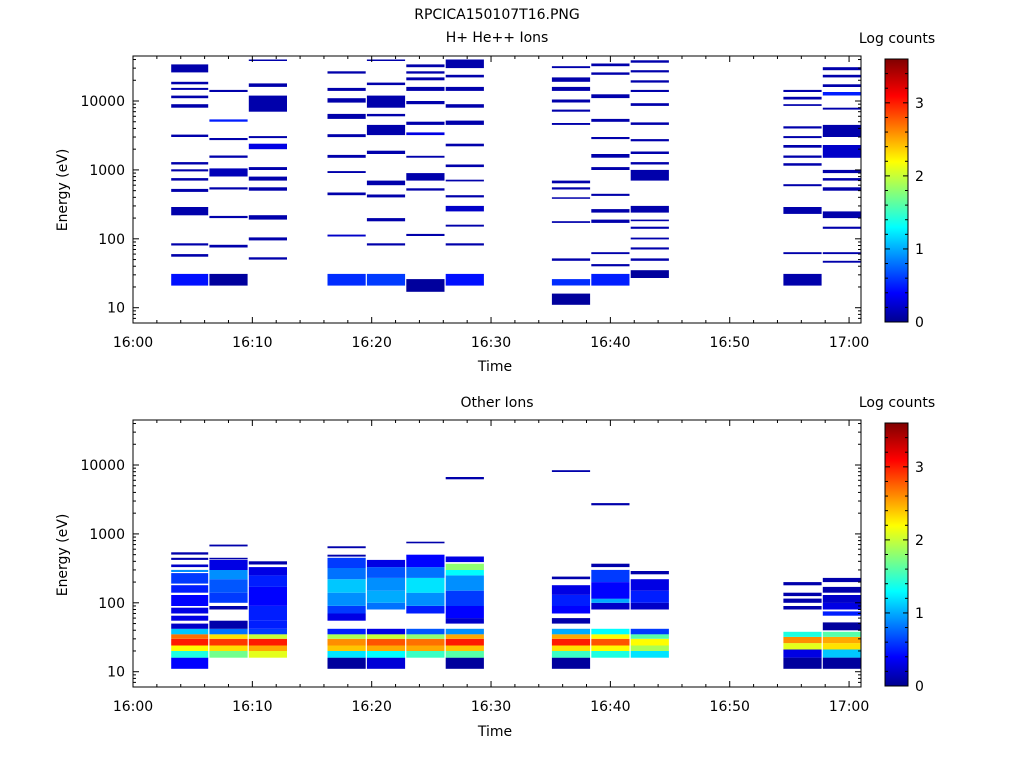  What do you see at coordinates (897, 39) in the screenshot?
I see `colorbar-label: Log counts` at bounding box center [897, 39].